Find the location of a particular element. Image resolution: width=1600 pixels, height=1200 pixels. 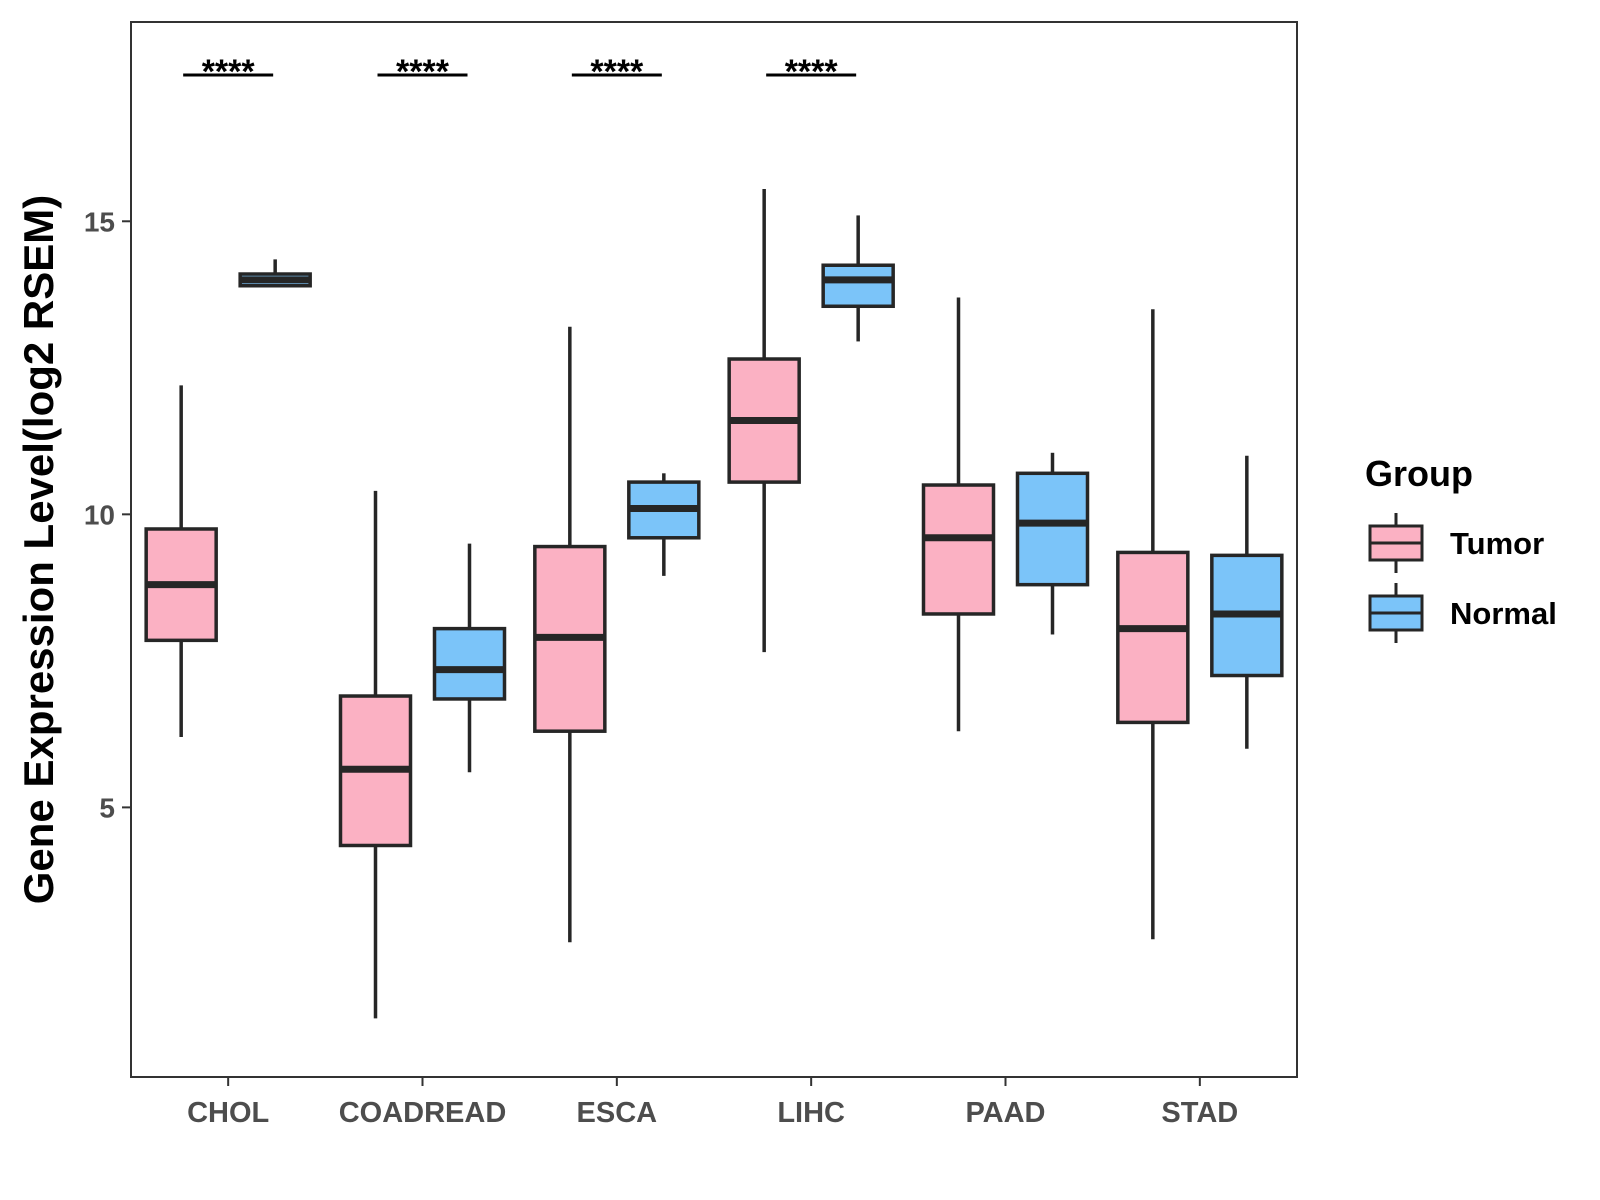

box-normal-esca is located at coordinates (664, 524).